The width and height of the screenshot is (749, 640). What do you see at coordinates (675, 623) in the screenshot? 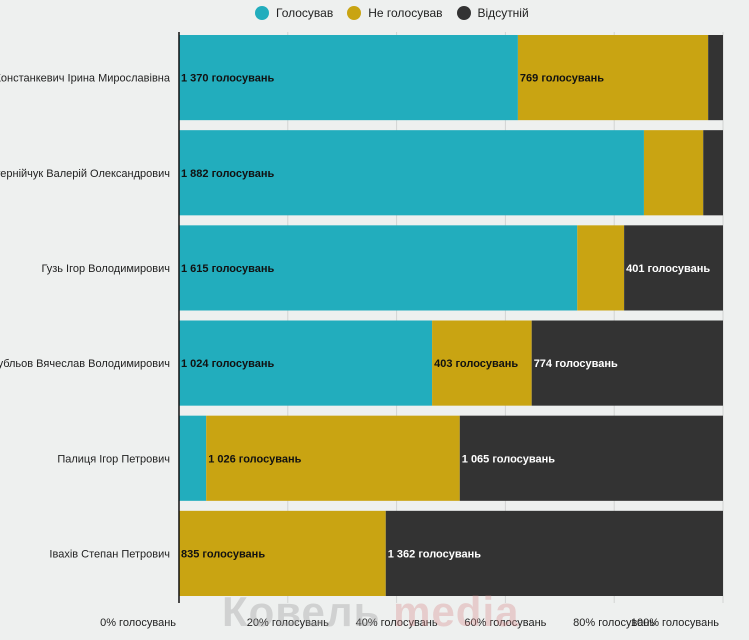
I see `x-tick-label-5: 100% голосувань` at bounding box center [675, 623].